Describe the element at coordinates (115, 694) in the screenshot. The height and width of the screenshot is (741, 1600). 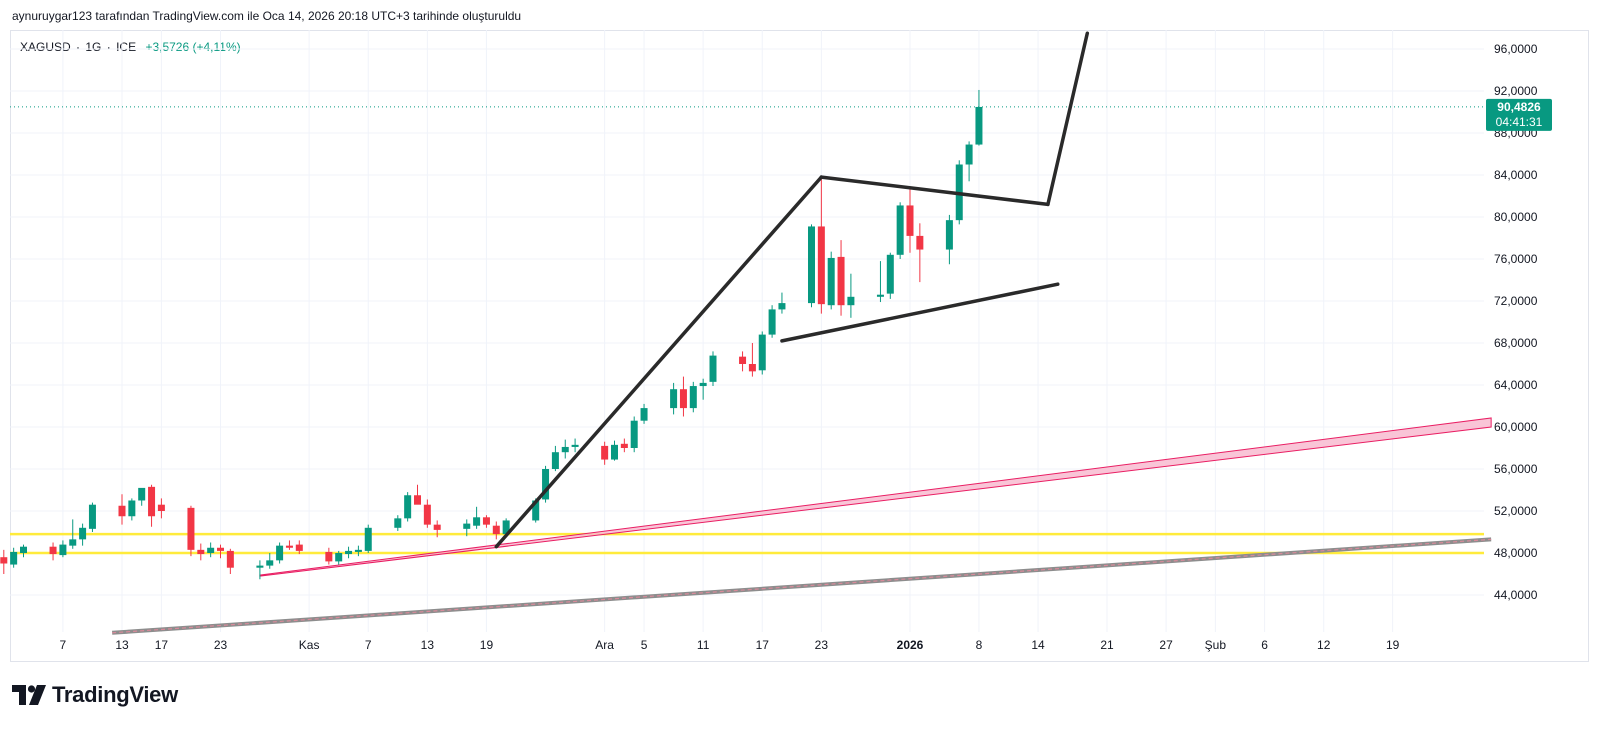
I see `tradingview-logo-text: TradingView` at that location.